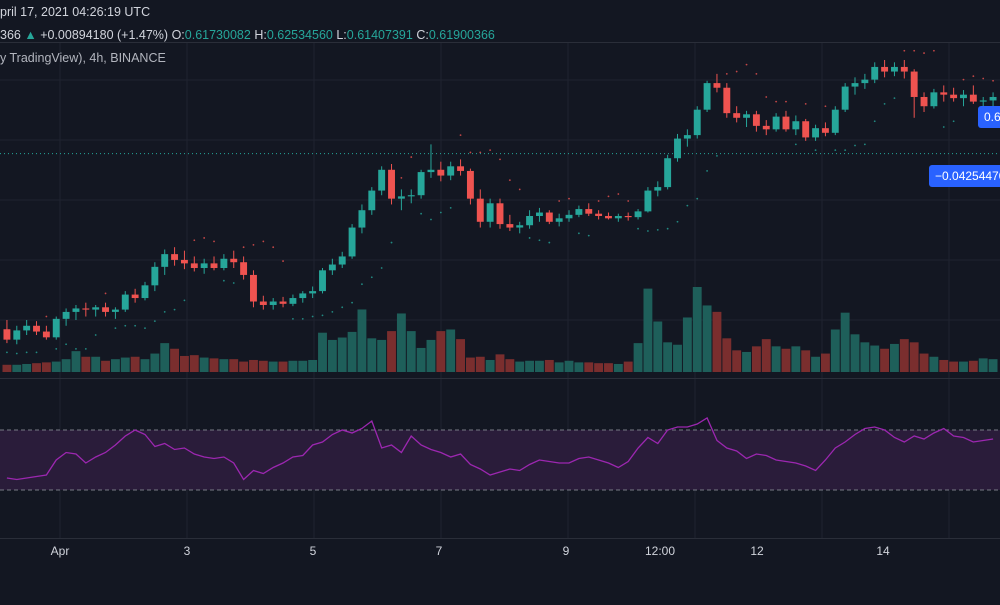 The image size is (1000, 605). What do you see at coordinates (883, 551) in the screenshot?
I see `x-tick-label: 14` at bounding box center [883, 551].